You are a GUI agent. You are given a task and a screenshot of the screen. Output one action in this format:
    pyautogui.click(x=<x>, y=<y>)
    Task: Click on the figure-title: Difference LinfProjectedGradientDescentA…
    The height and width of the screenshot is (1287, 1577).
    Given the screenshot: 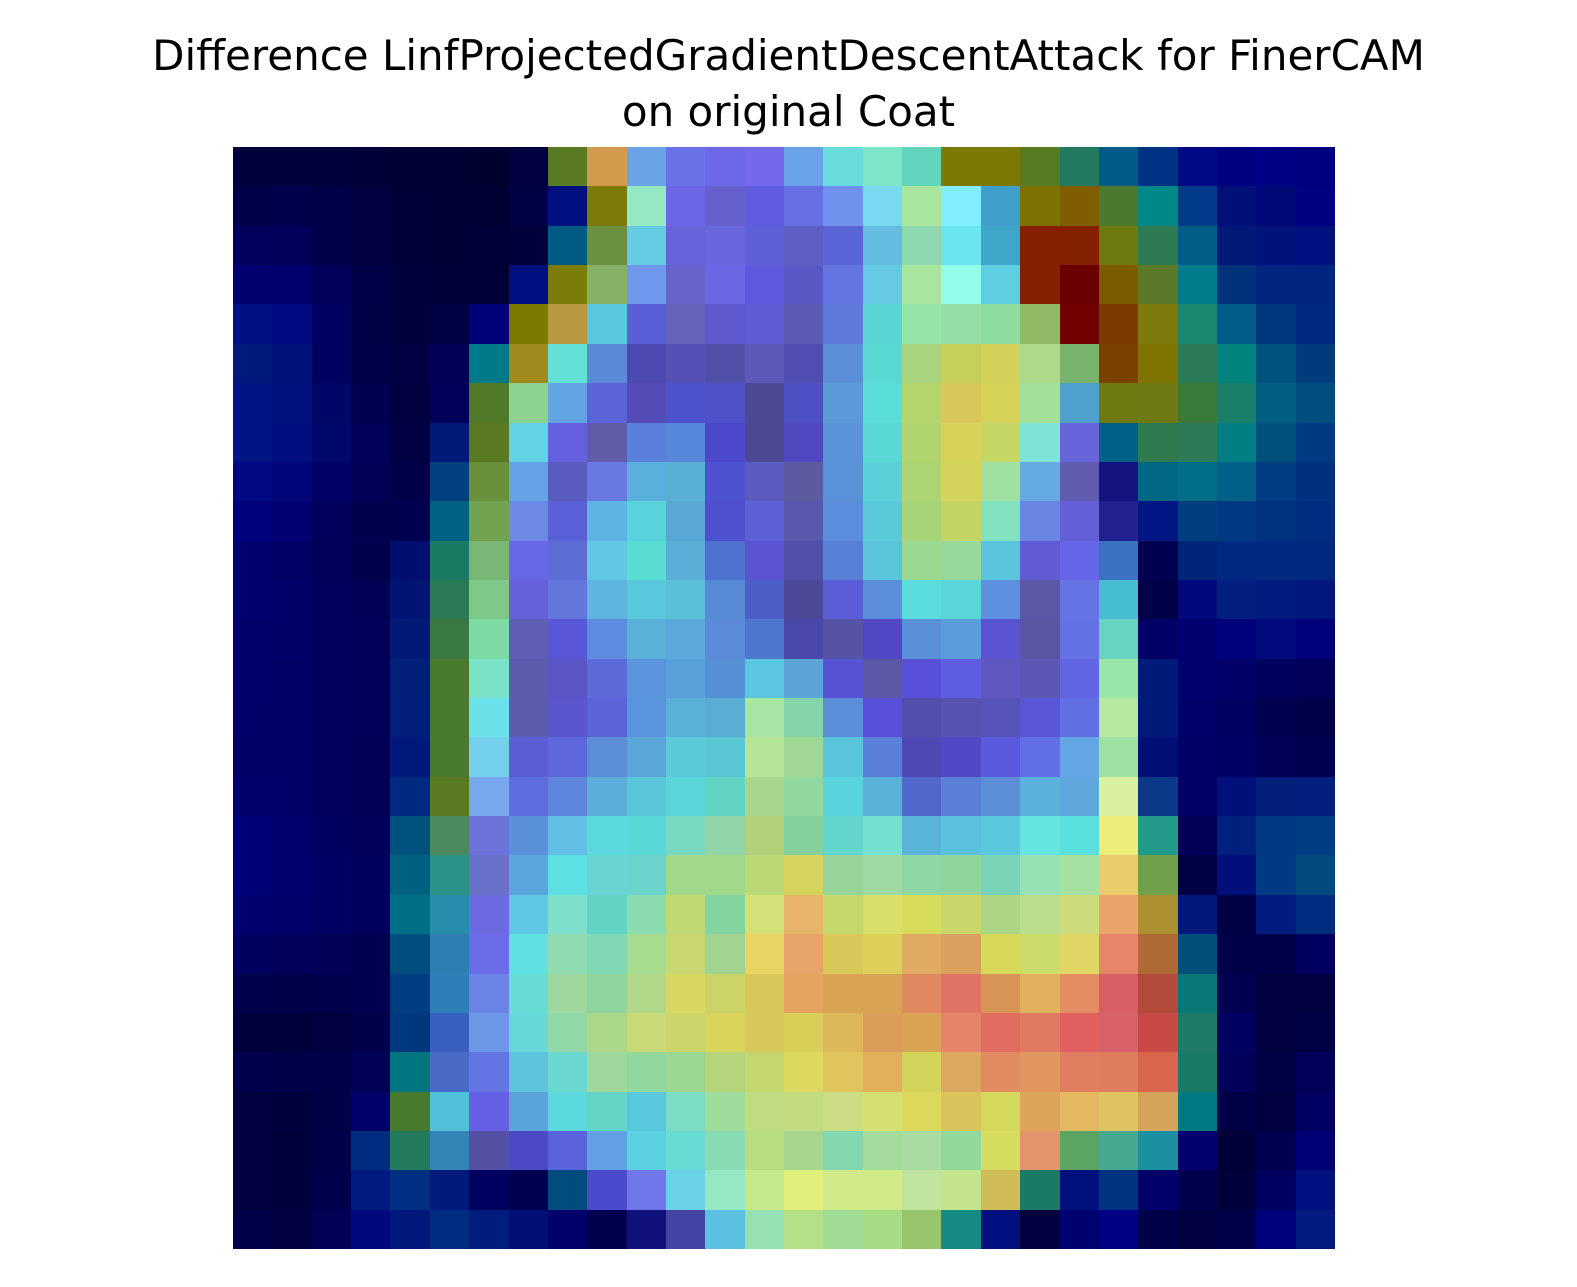 What is the action you would take?
    pyautogui.click(x=788, y=84)
    